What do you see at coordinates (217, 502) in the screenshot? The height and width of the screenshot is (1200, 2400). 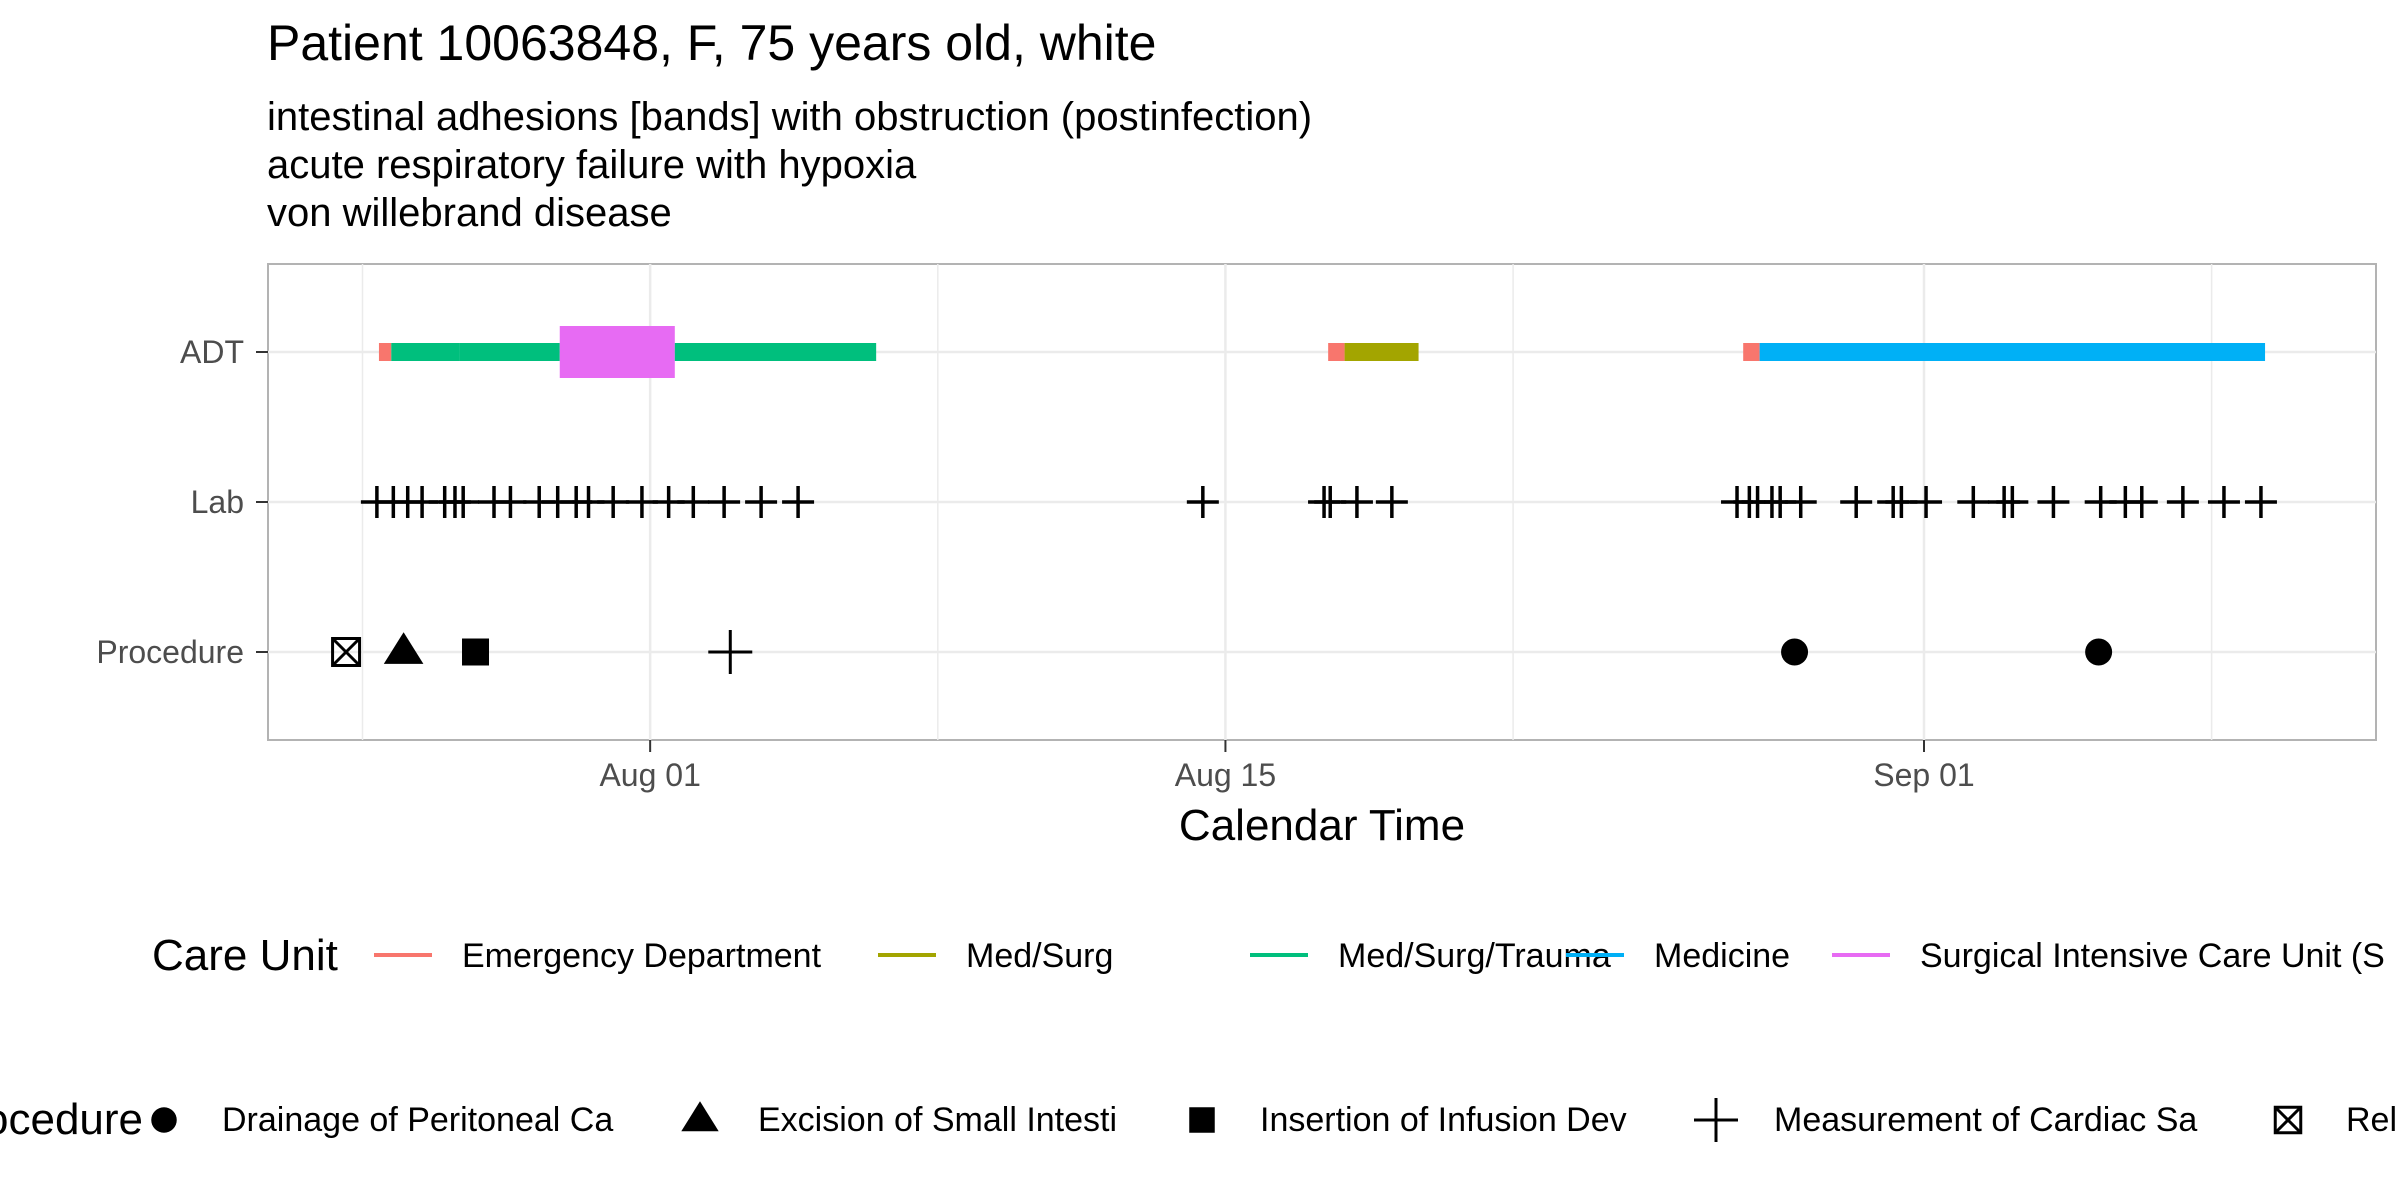 I see `y-tick-label-1: Lab` at bounding box center [217, 502].